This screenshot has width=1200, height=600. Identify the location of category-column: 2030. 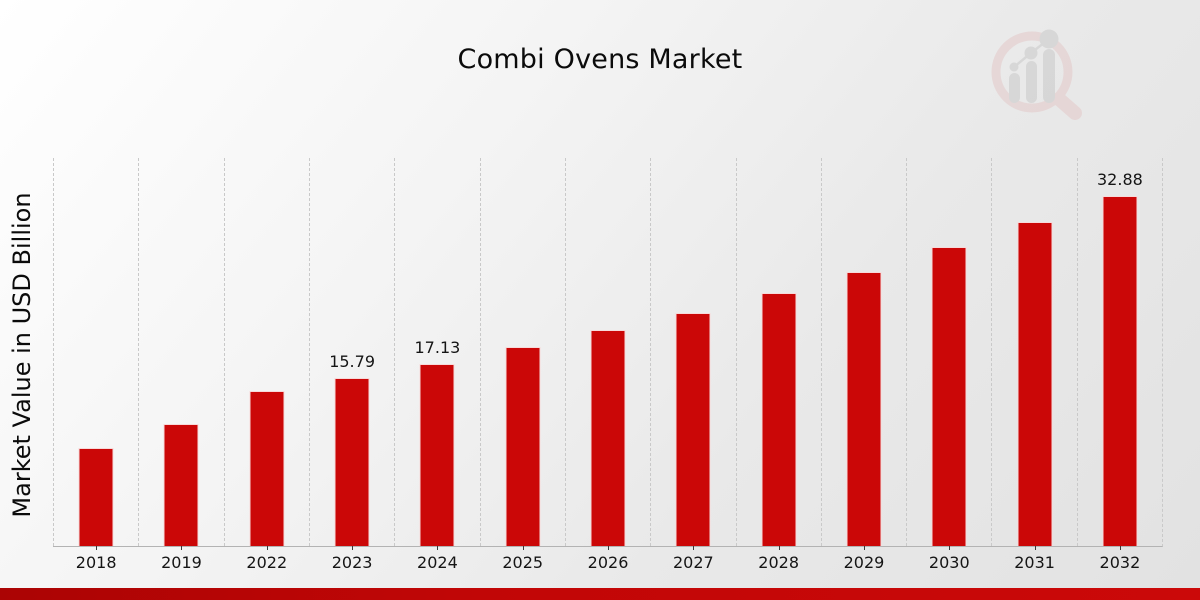
(948, 365).